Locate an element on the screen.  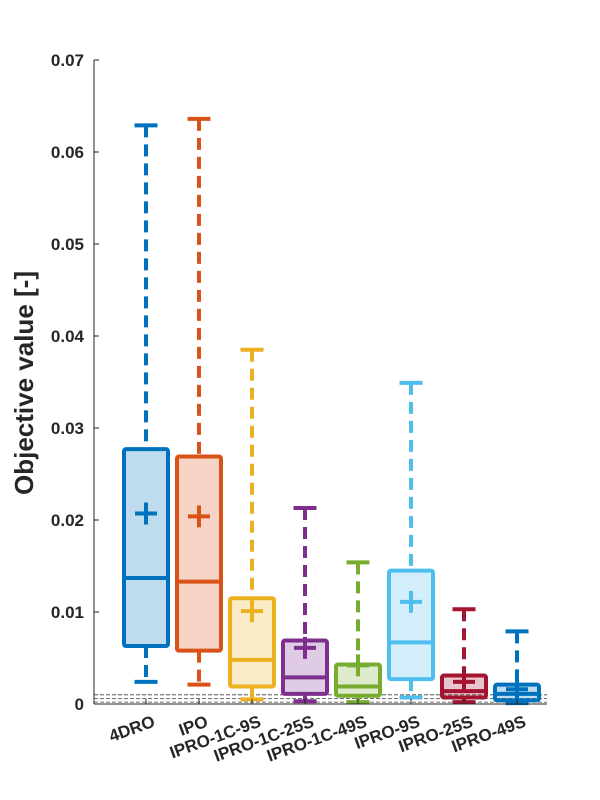
y-tick-label: 0.01 is located at coordinates (67, 612).